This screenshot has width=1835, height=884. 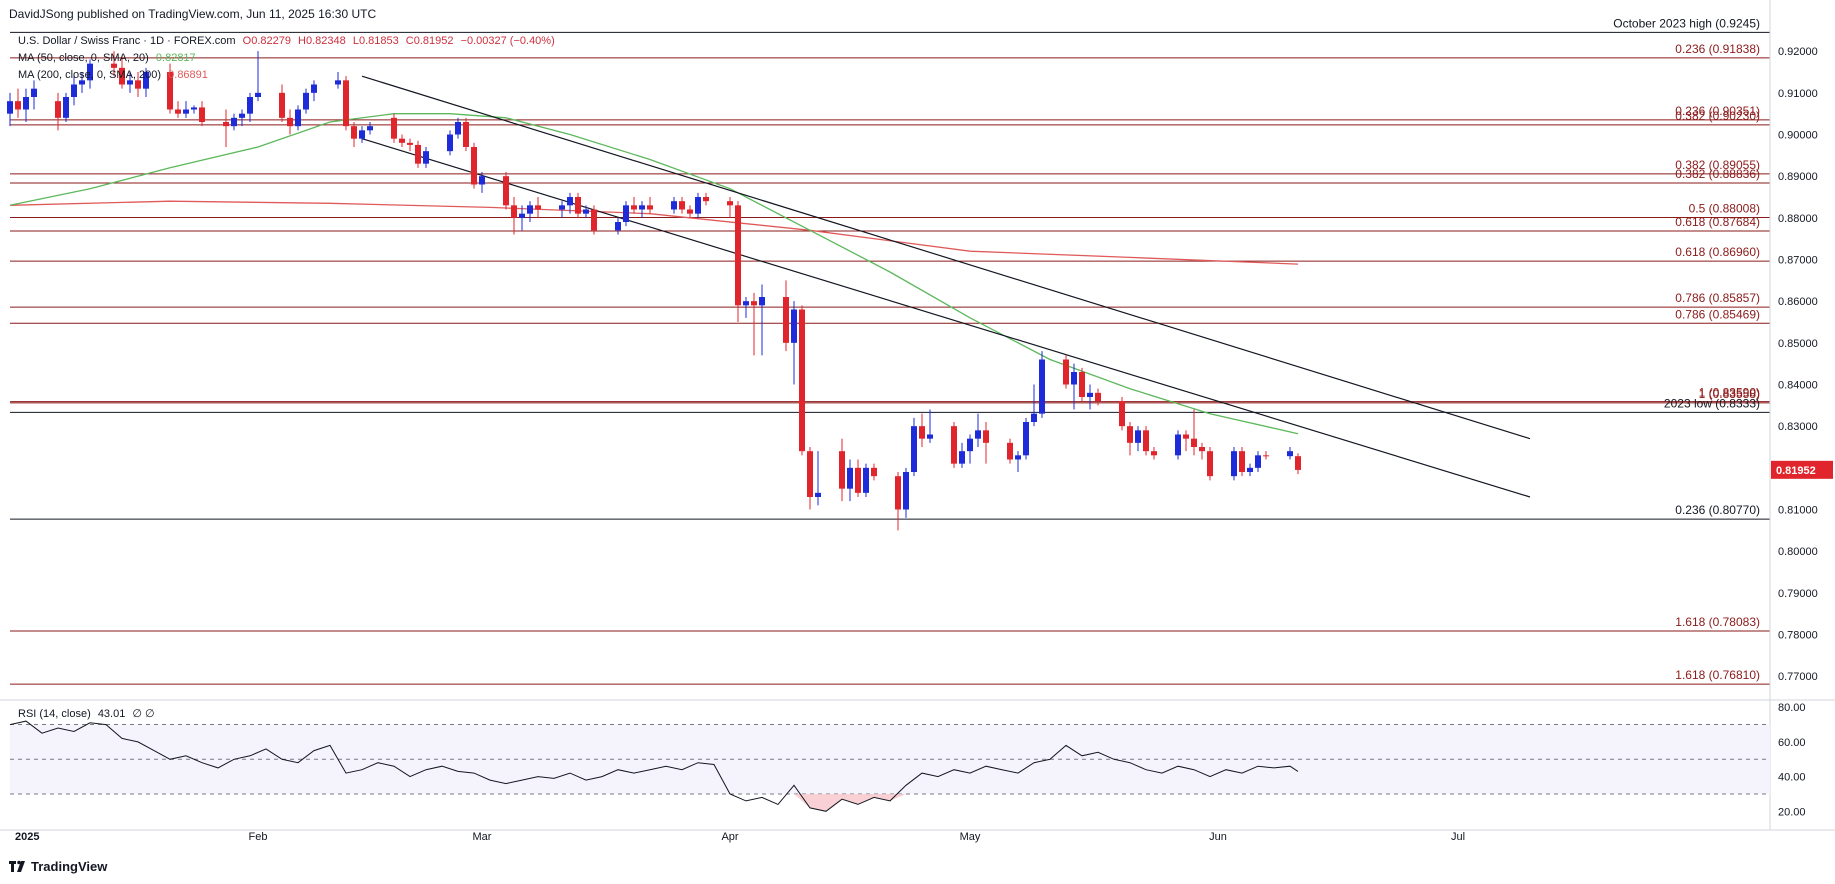 I want to click on level-label: 0.618 (0.87684), so click(x=1717, y=222).